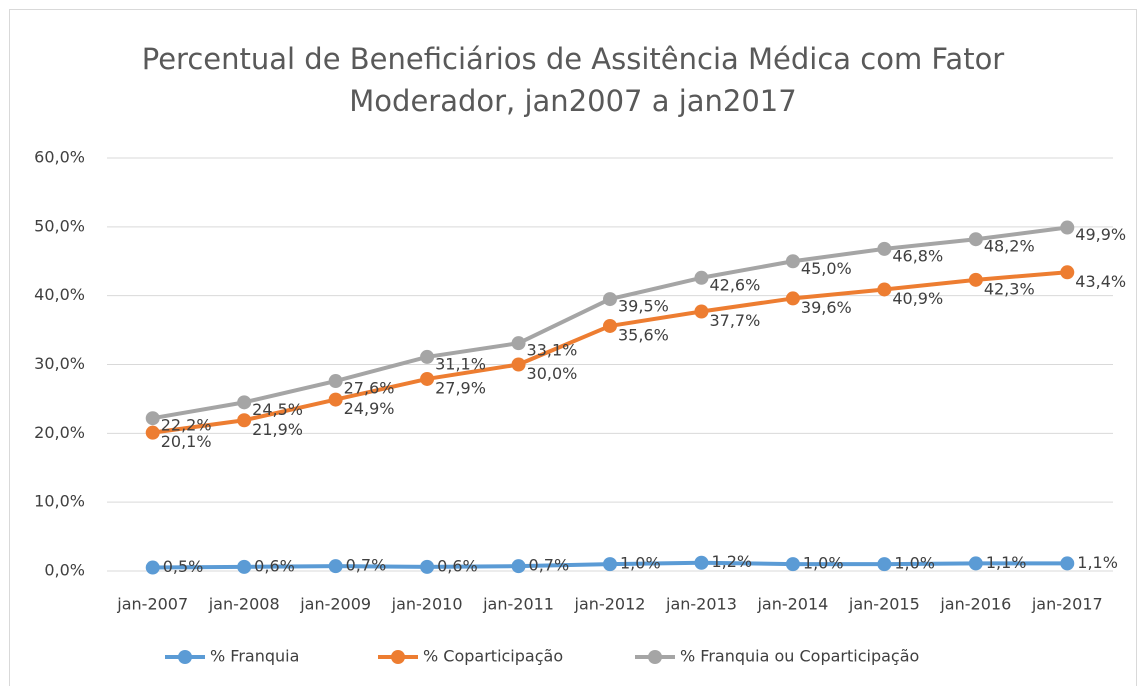 Image resolution: width=1146 pixels, height=686 pixels. What do you see at coordinates (734, 320) in the screenshot?
I see `data-label: 37,7%` at bounding box center [734, 320].